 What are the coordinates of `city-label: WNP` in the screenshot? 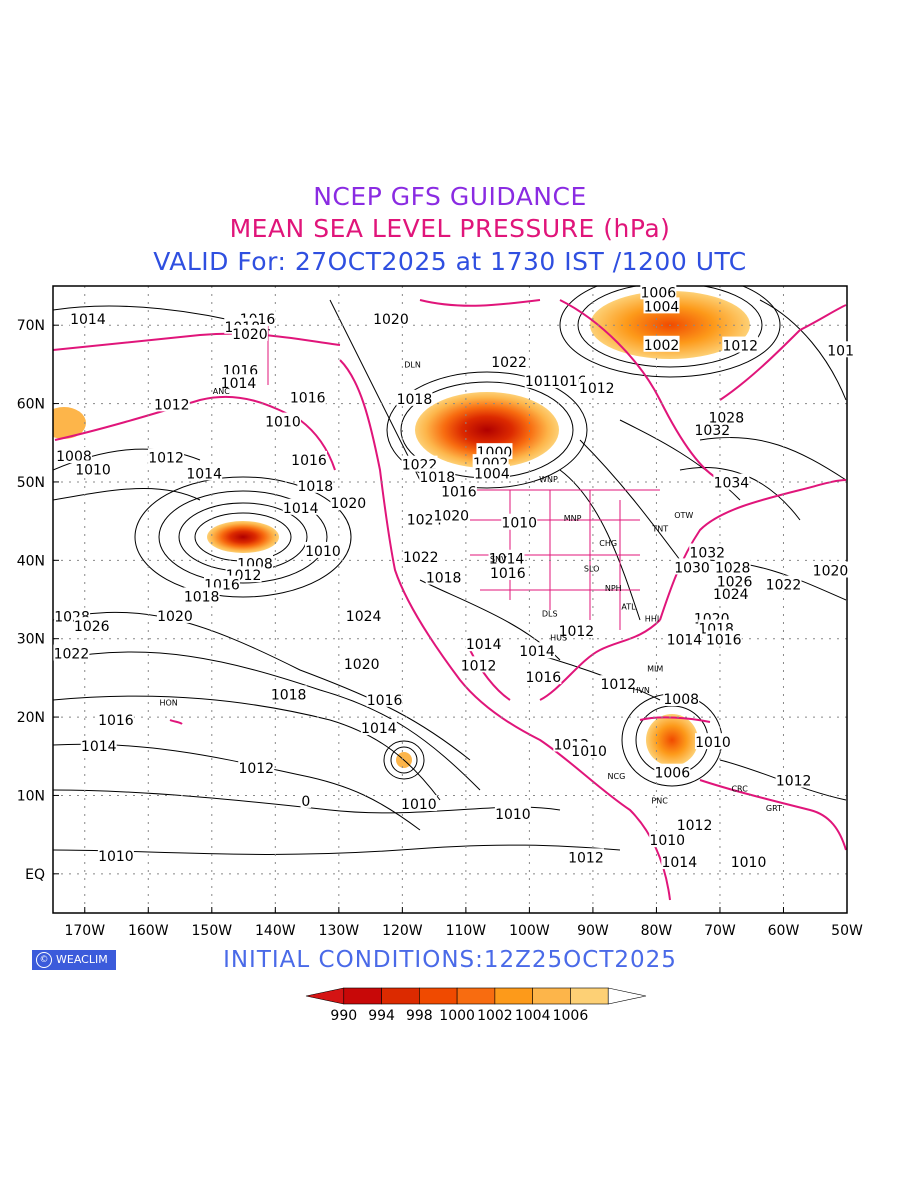 It's located at (548, 479).